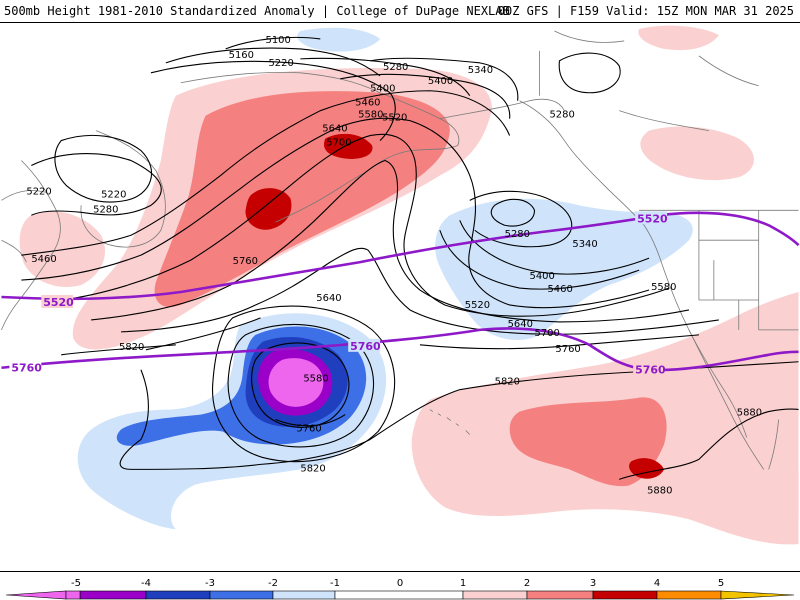 This screenshot has height=600, width=800. I want to click on coast-alaska, so click(372, 147).